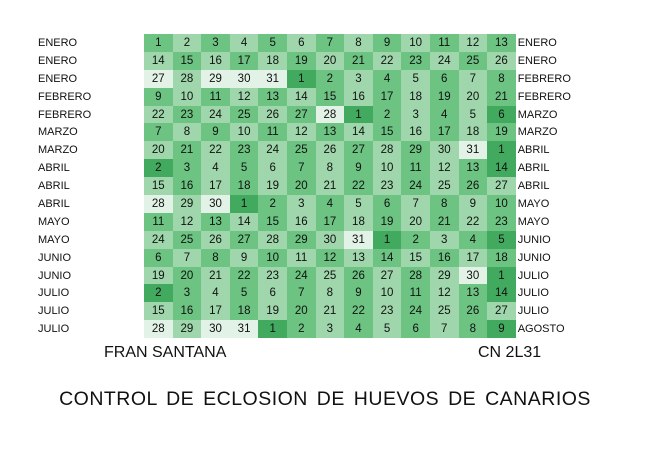 The height and width of the screenshot is (474, 650). I want to click on month-label-right: AGOSTO, so click(541, 329).